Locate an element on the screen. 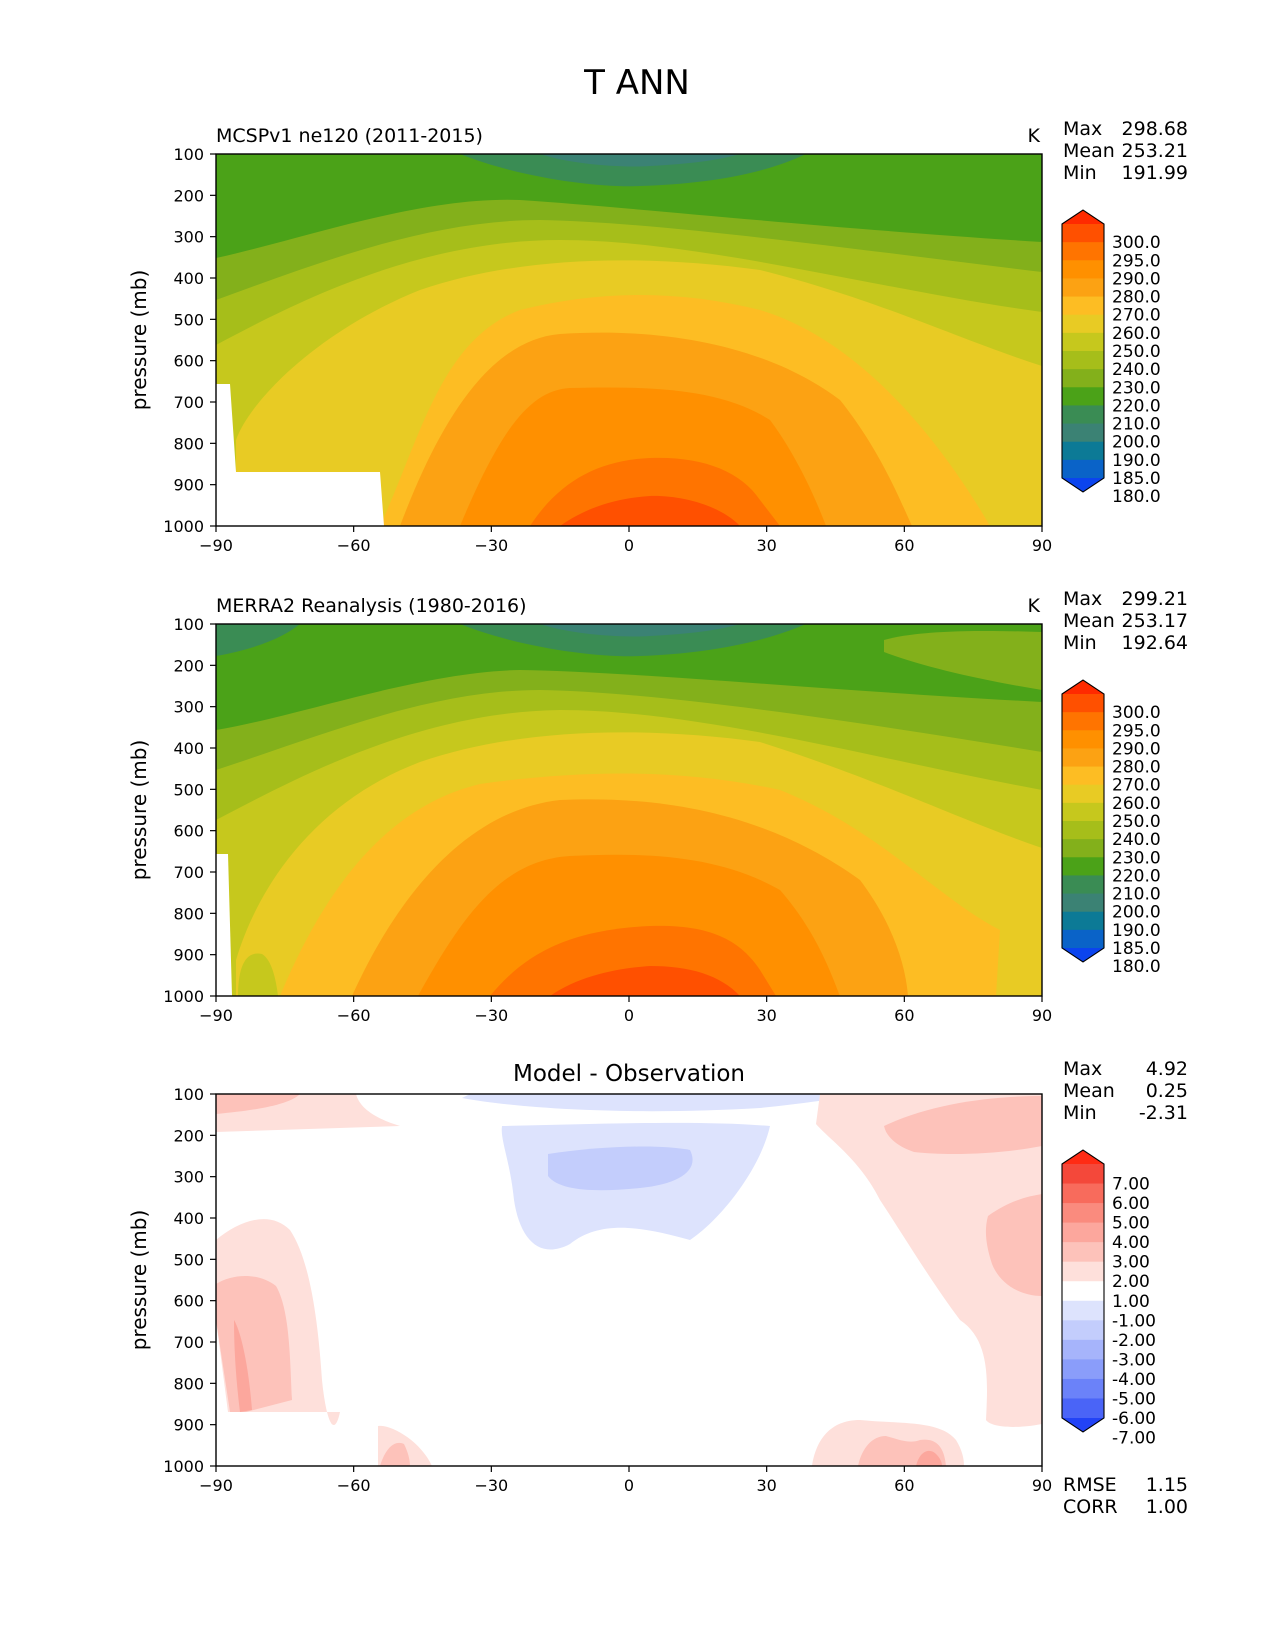 Image resolution: width=1275 pixels, height=1650 pixels. metric-value: 1.15 is located at coordinates (1167, 1485).